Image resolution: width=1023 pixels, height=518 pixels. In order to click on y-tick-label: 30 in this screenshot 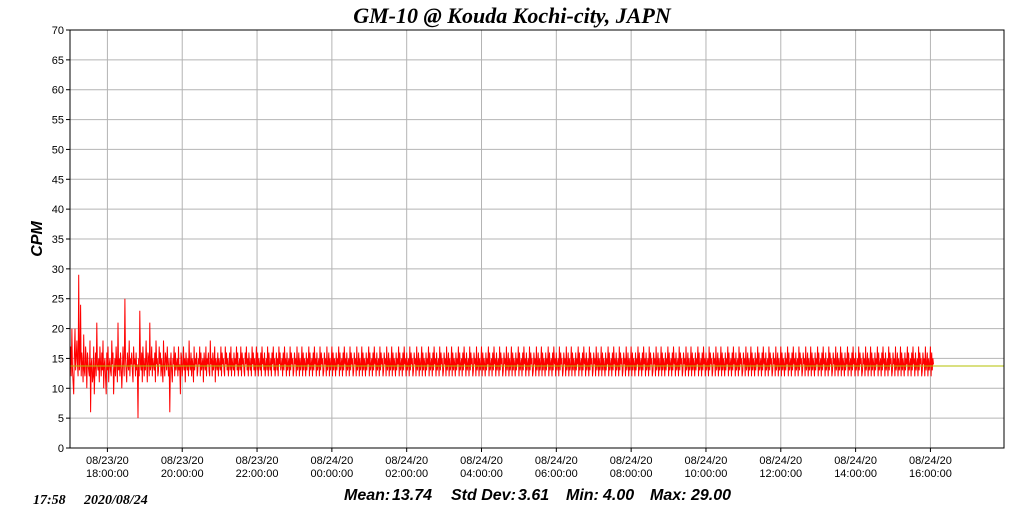, I will do `click(58, 270)`.